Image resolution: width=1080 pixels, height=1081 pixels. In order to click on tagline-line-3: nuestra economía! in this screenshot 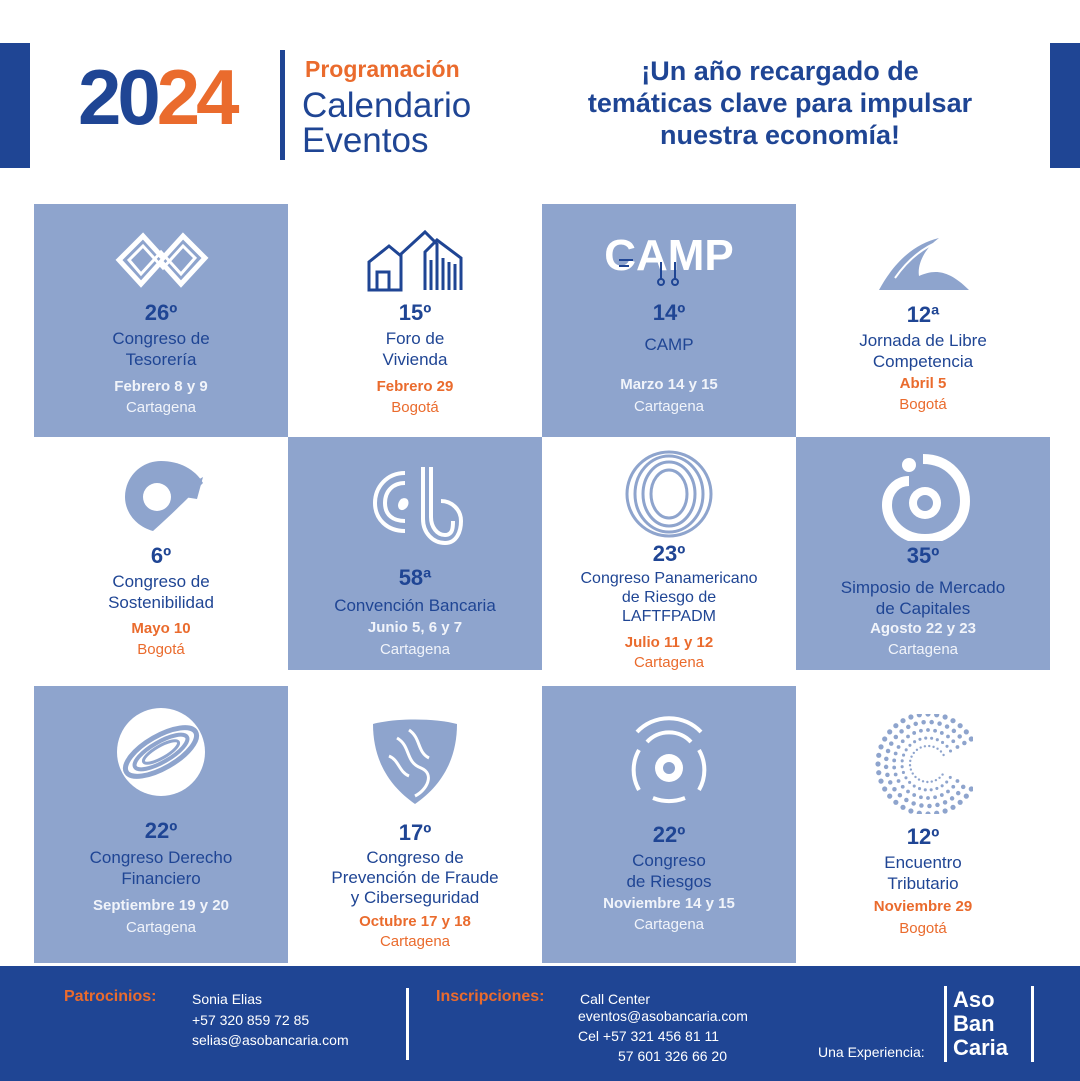, I will do `click(780, 135)`.